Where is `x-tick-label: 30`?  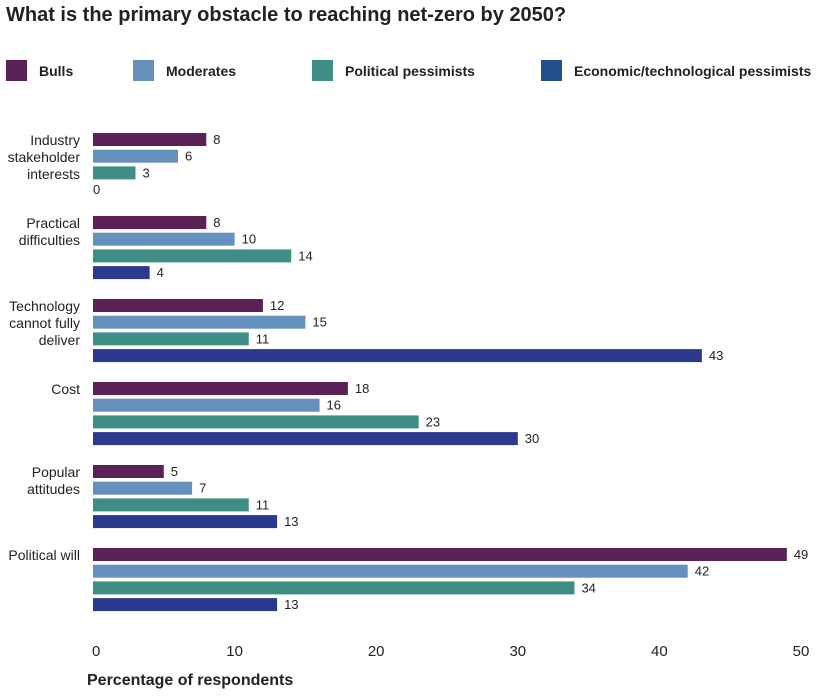
x-tick-label: 30 is located at coordinates (517, 651).